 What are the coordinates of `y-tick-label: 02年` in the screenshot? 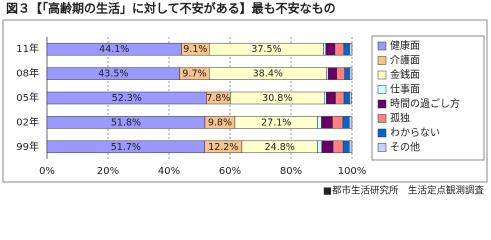 It's located at (27, 121).